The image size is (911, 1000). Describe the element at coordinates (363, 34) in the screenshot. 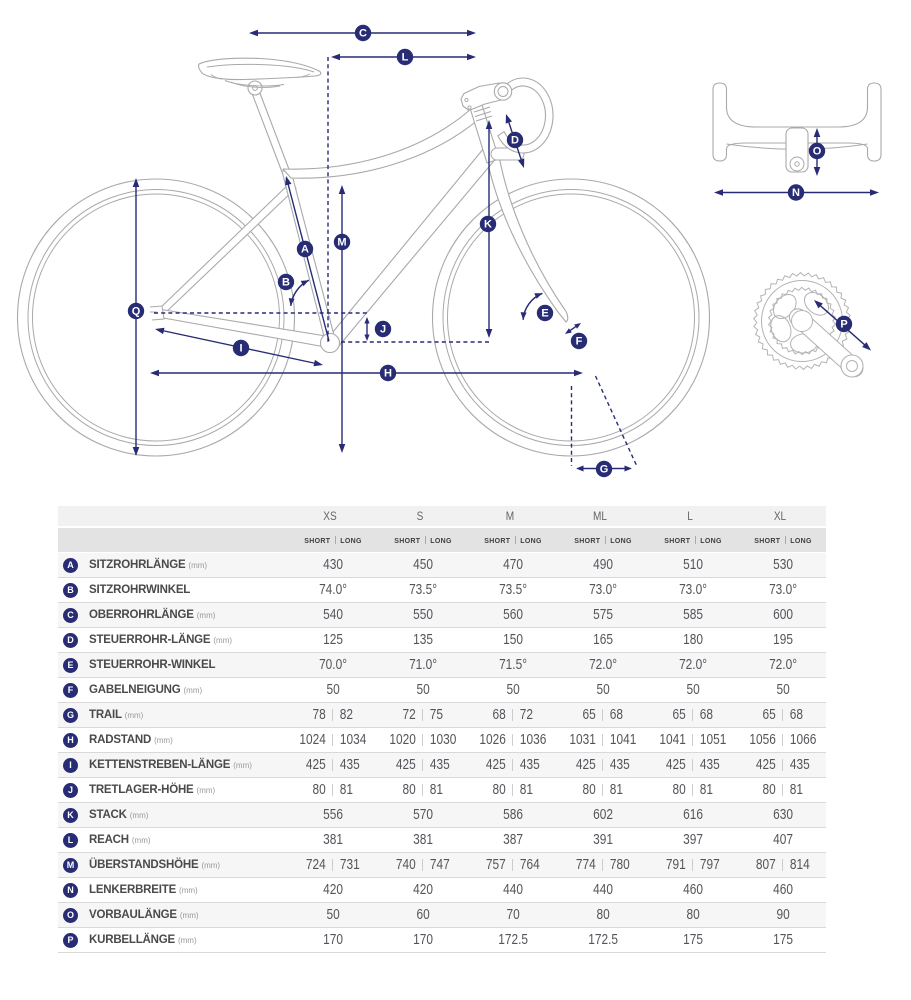

I see `svg-text: C` at that location.